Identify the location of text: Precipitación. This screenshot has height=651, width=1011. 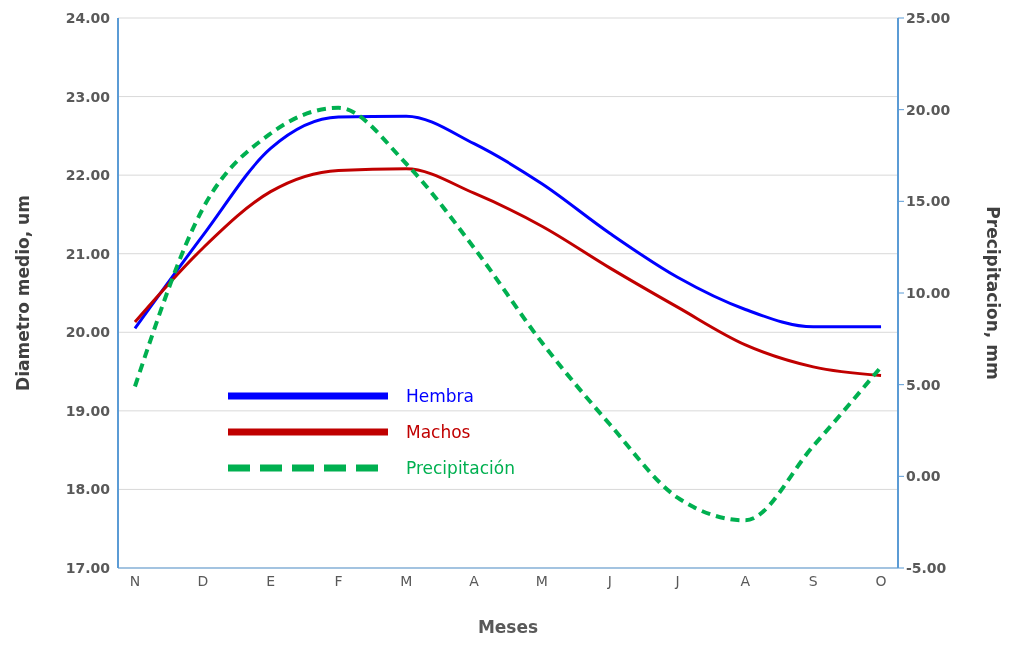
(460, 468).